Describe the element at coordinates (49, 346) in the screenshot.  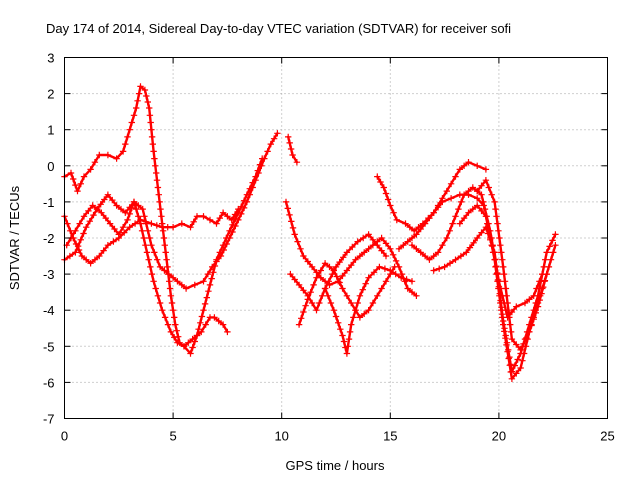
I see `y-tick-label: -5` at that location.